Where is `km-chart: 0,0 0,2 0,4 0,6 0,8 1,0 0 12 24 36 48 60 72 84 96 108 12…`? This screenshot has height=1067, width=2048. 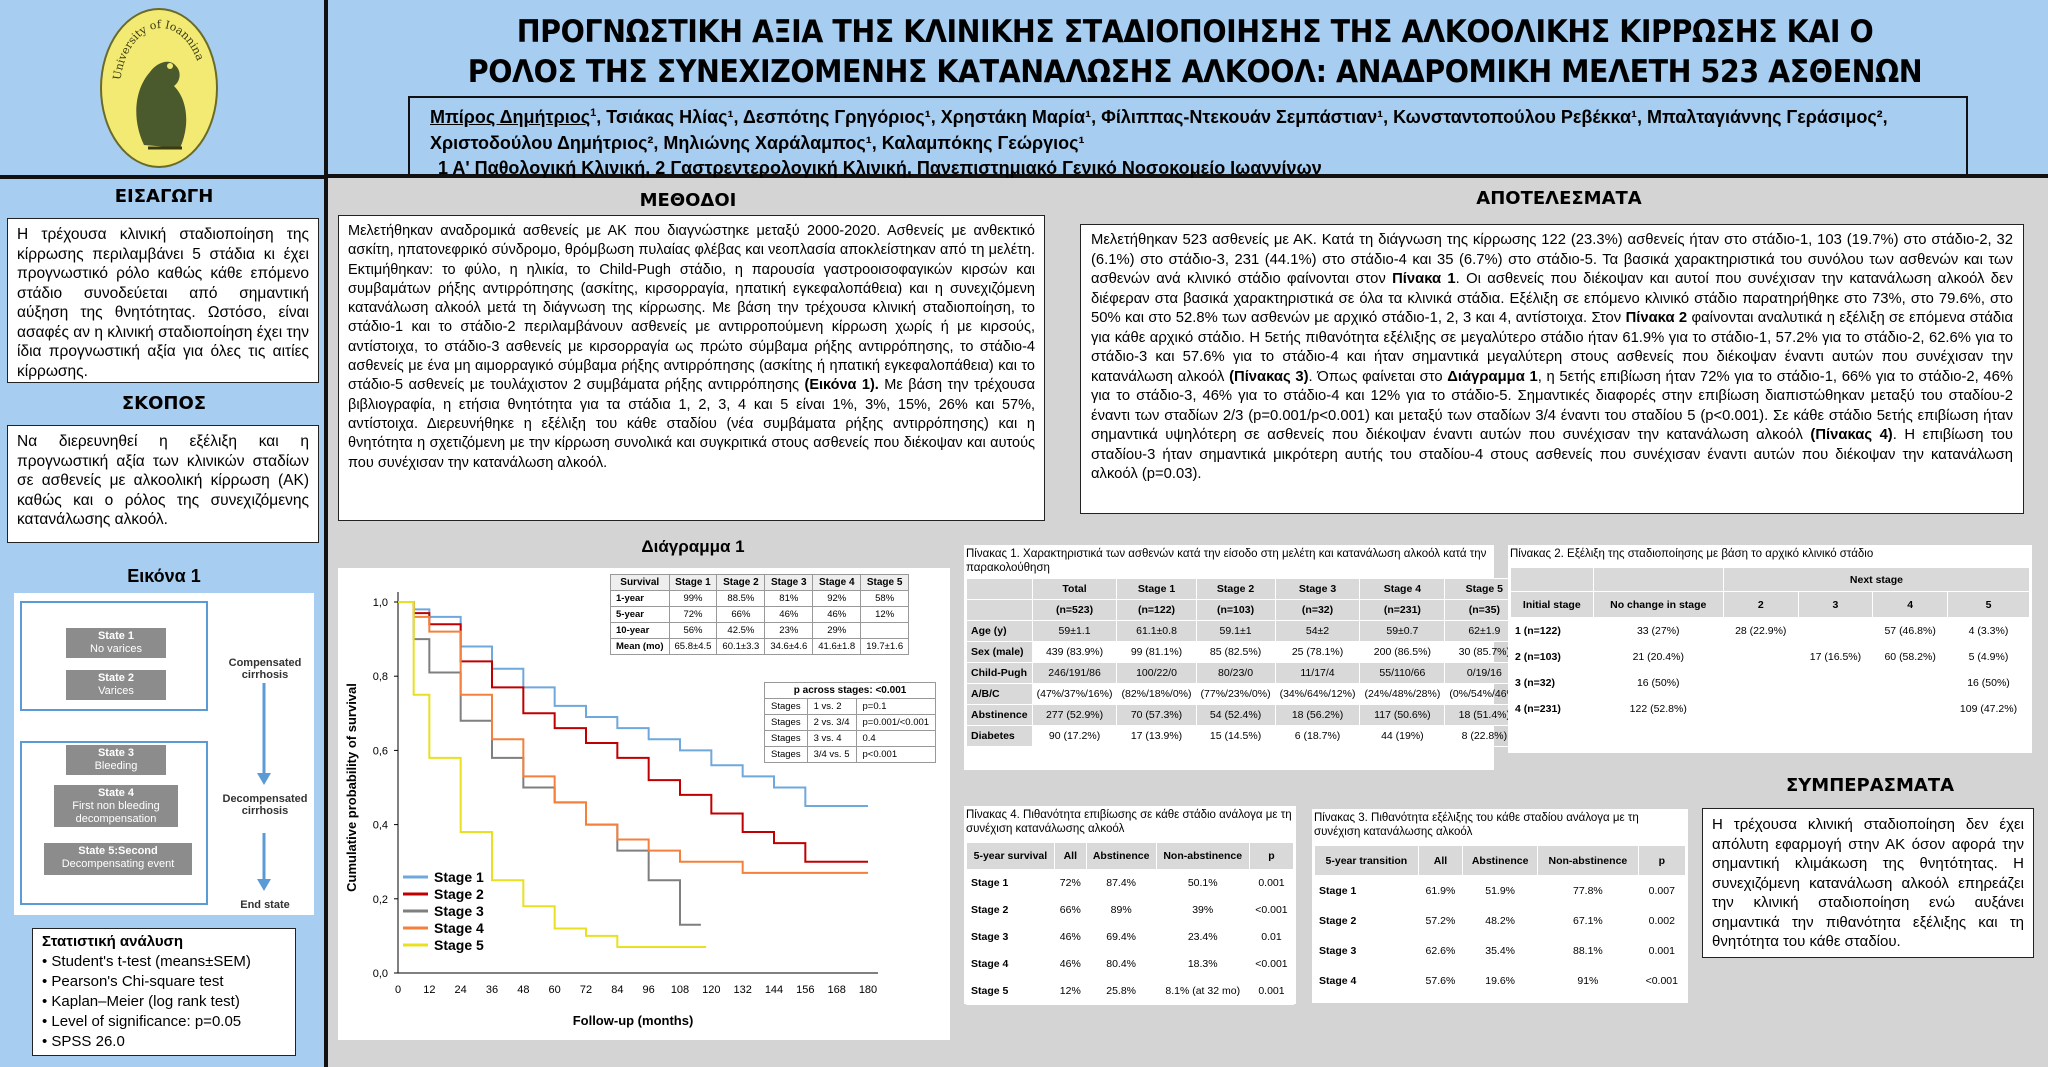
km-chart: 0,0 0,2 0,4 0,6 0,8 1,0 0 12 24 36 48 60 72 84 96 108 12… is located at coordinates (644, 804).